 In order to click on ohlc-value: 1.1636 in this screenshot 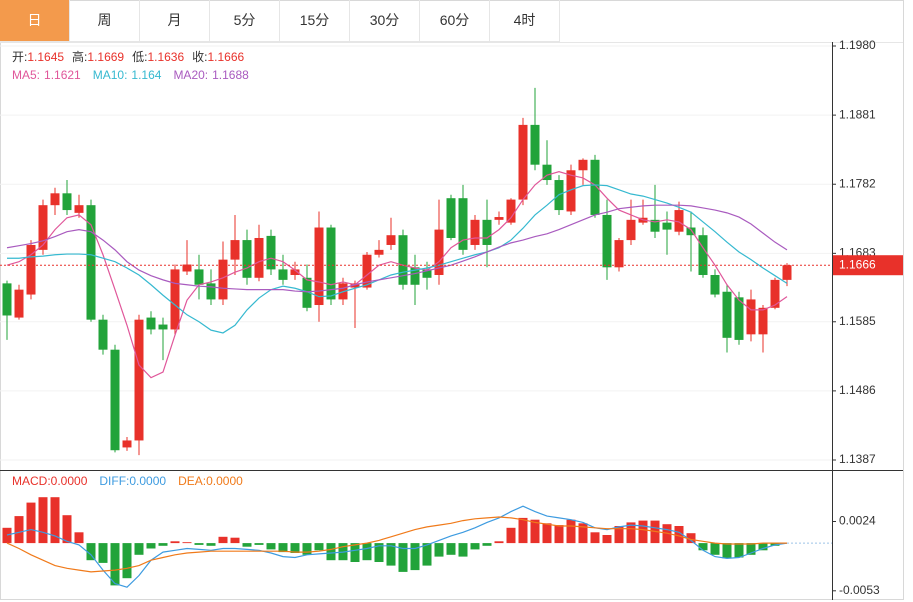, I will do `click(165, 57)`.